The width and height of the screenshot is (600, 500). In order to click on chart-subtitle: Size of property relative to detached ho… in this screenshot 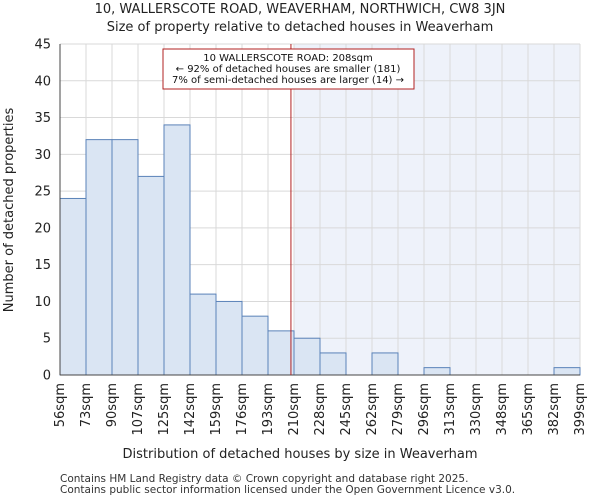, I will do `click(300, 27)`.